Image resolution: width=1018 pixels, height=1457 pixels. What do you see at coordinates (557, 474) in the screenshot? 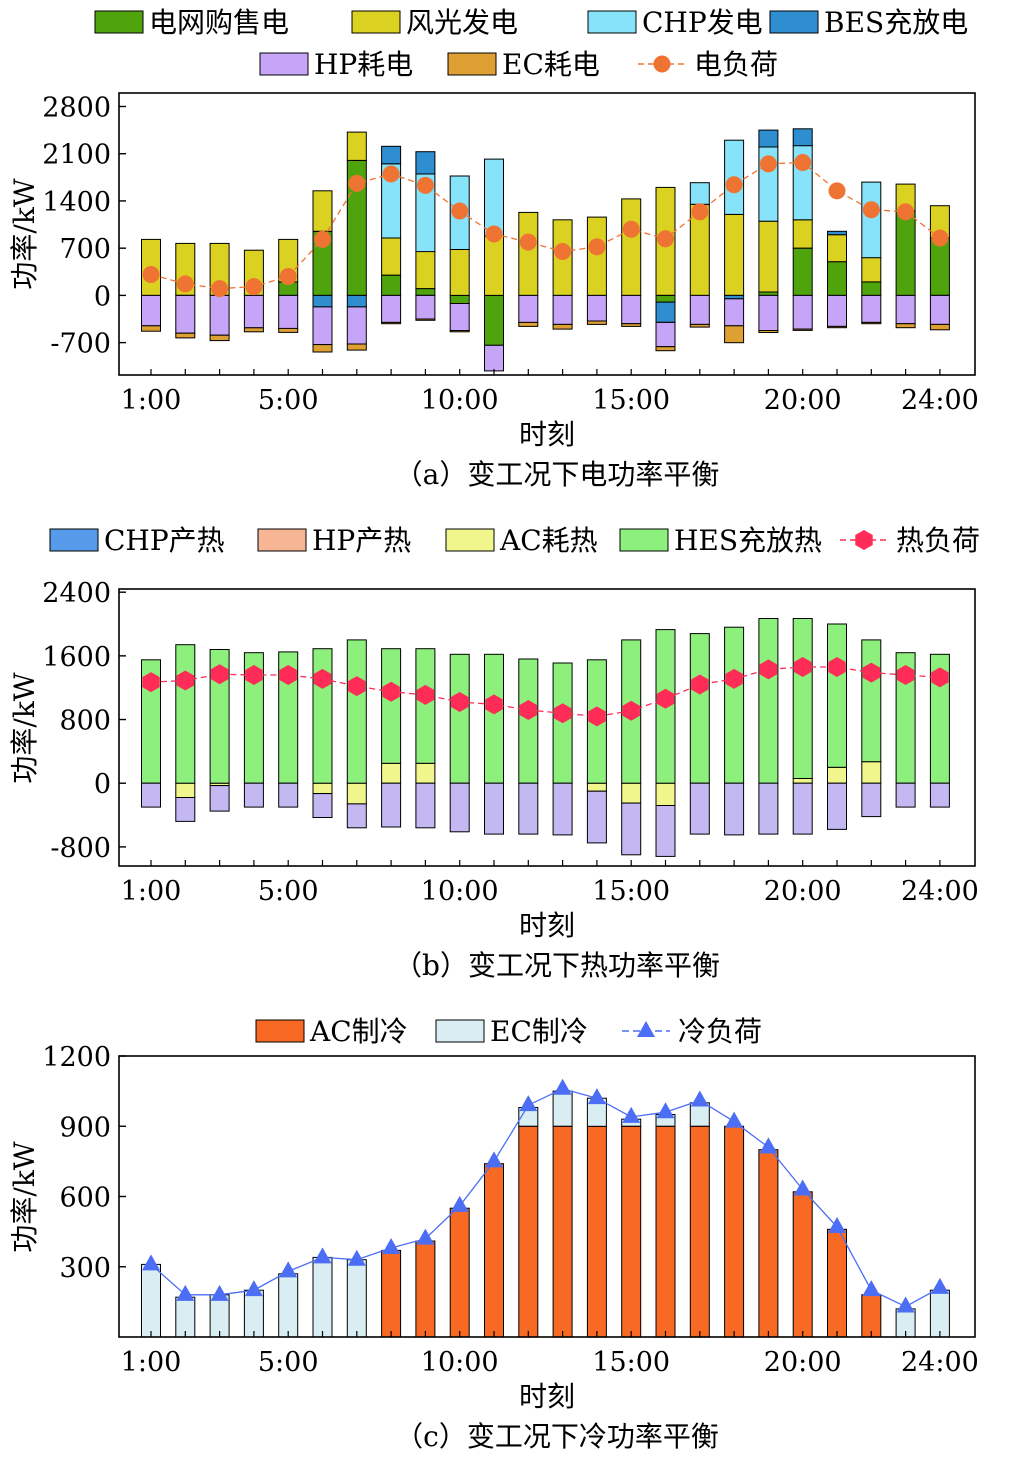
I see `figure-caption: （a）变工况下电功率平衡` at bounding box center [557, 474].